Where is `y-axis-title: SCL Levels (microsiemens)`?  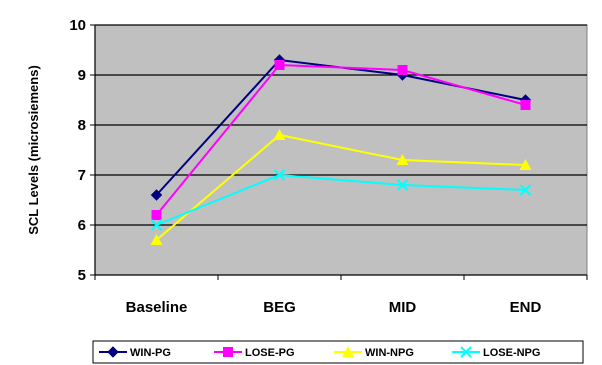
y-axis-title: SCL Levels (microsiemens) is located at coordinates (33, 150).